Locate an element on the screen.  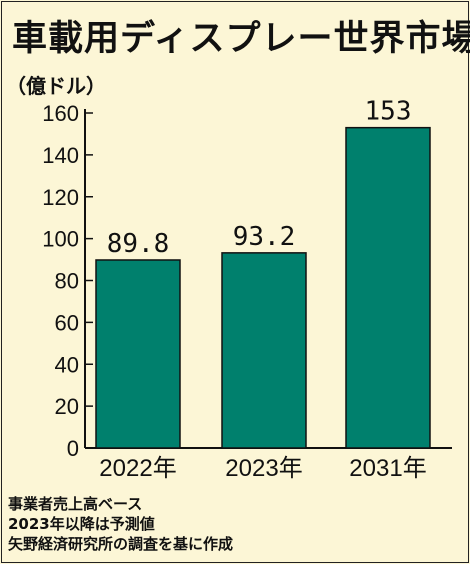
note-line: 事業者売上高ベース is located at coordinates (75, 504).